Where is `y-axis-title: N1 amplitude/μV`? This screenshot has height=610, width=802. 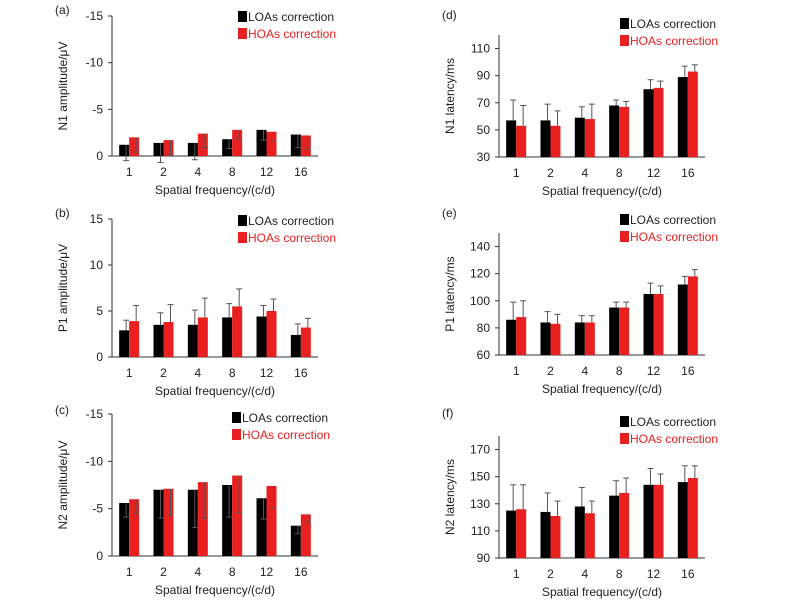 y-axis-title: N1 amplitude/μV is located at coordinates (63, 86).